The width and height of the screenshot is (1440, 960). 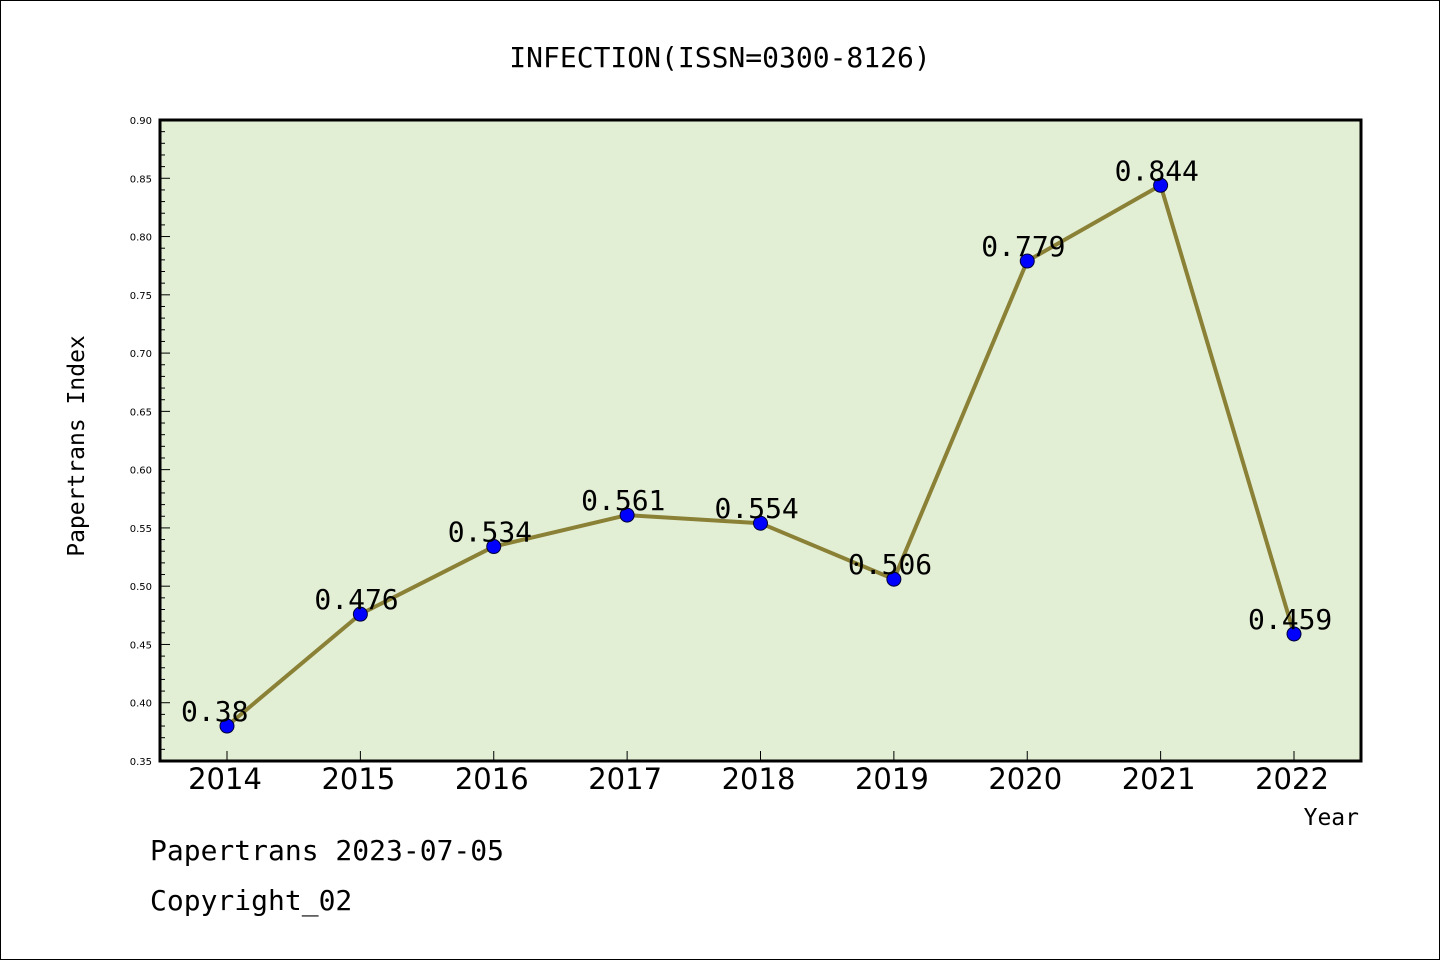 I want to click on data-label: 0.459, so click(x=1290, y=619).